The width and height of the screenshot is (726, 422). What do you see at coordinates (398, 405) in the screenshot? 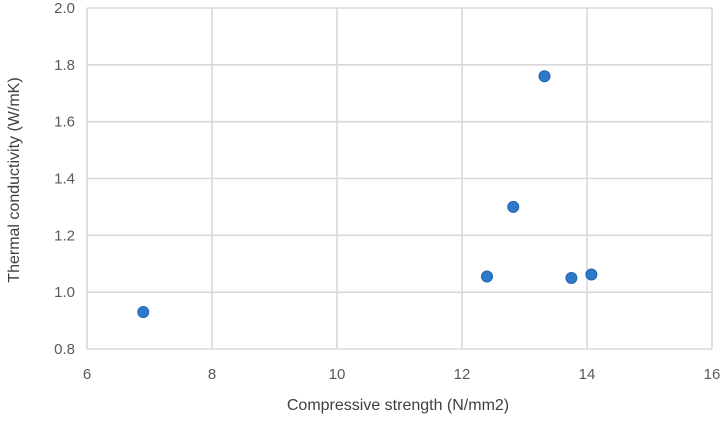
I see `x-axis-title: Compressive strength (N/mm2)` at bounding box center [398, 405].